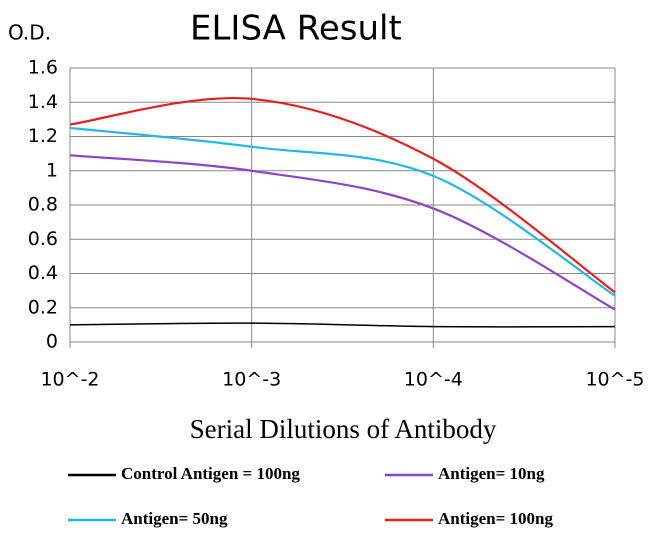 The image size is (650, 542). I want to click on legend-label: Antigen= 100ng, so click(496, 518).